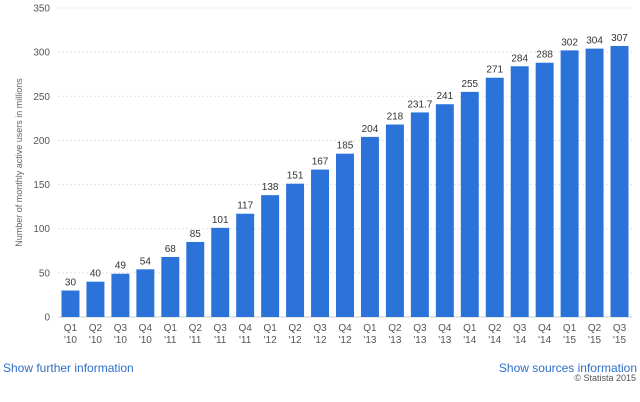 This screenshot has height=402, width=640. What do you see at coordinates (519, 58) in the screenshot?
I see `data-label: 284` at bounding box center [519, 58].